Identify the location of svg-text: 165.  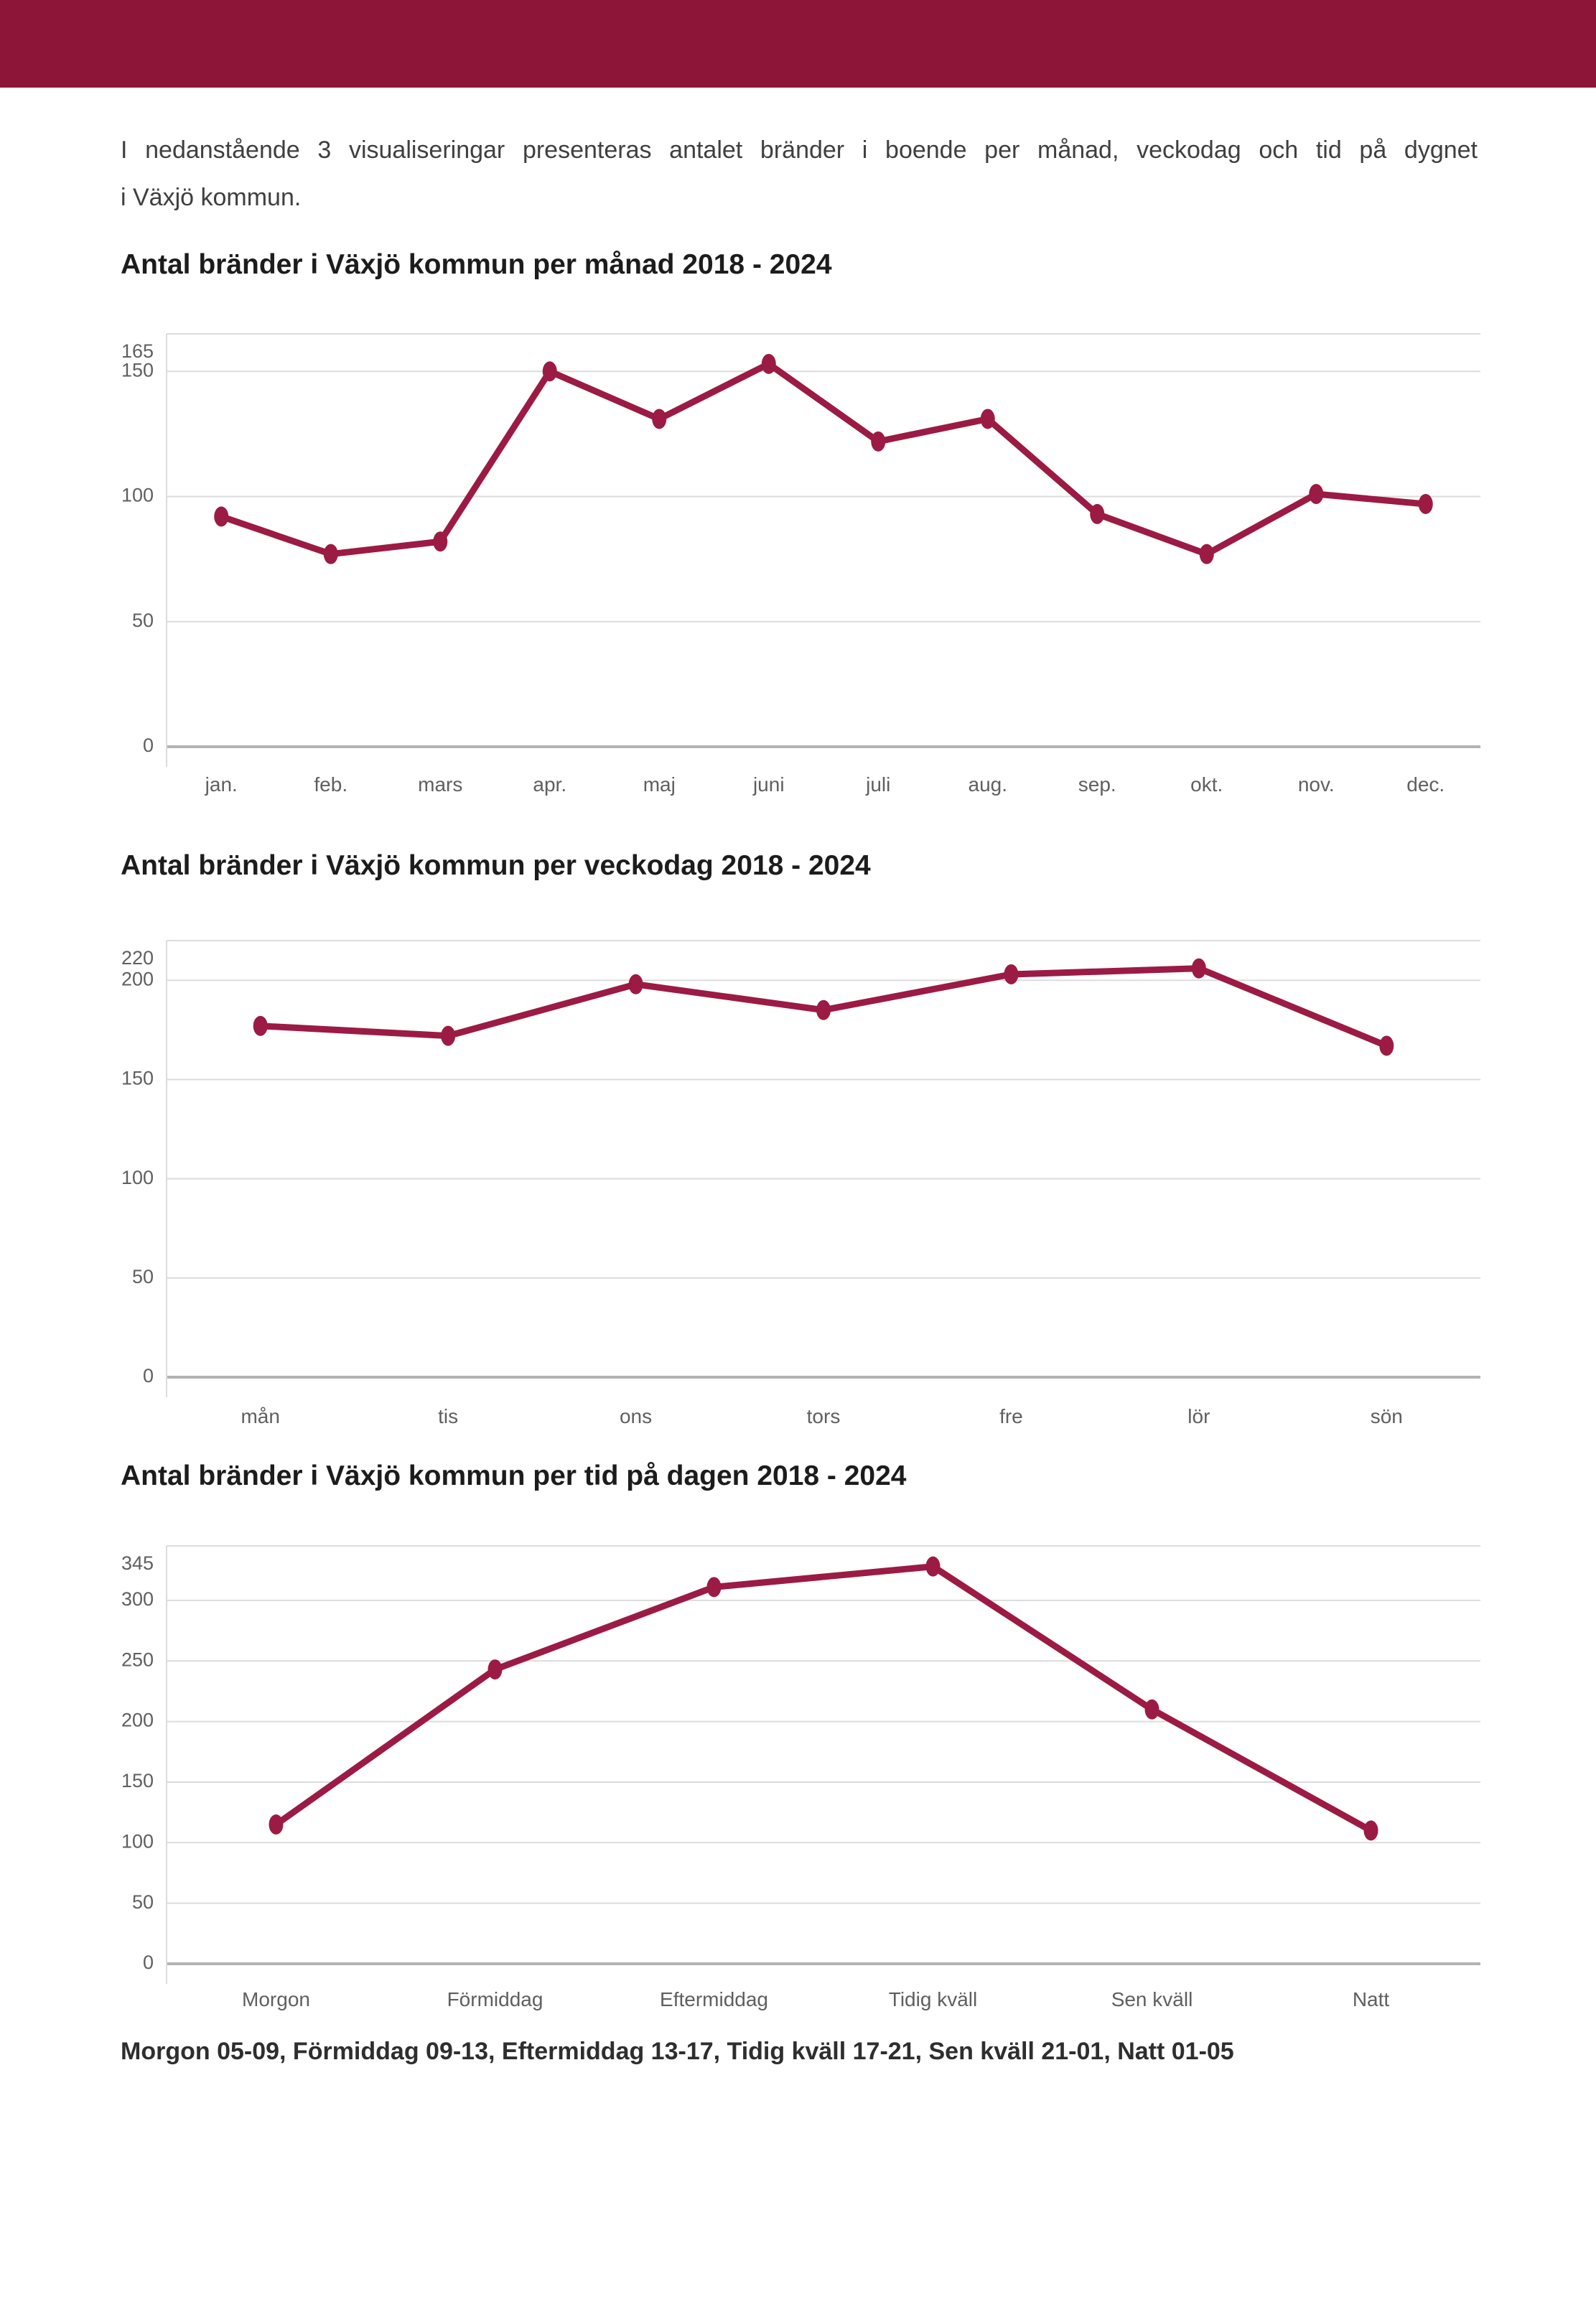
(137, 351).